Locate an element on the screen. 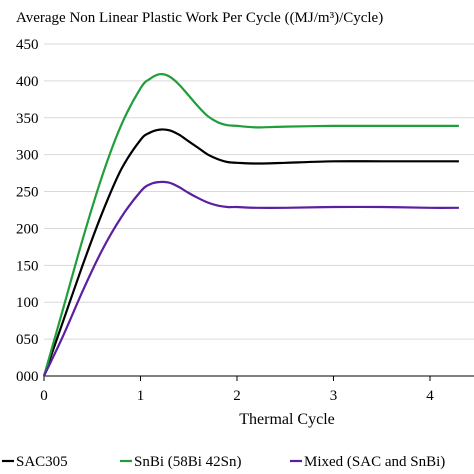 The image size is (474, 474). y-tick-label: 300 is located at coordinates (27, 156).